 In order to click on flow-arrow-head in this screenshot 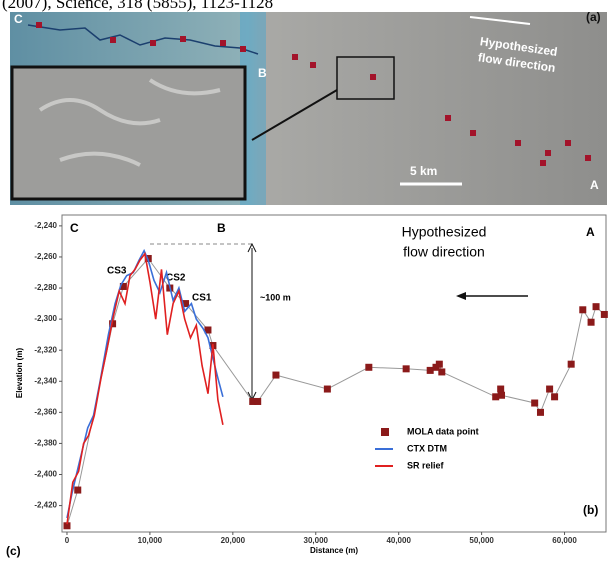, I will do `click(461, 296)`.